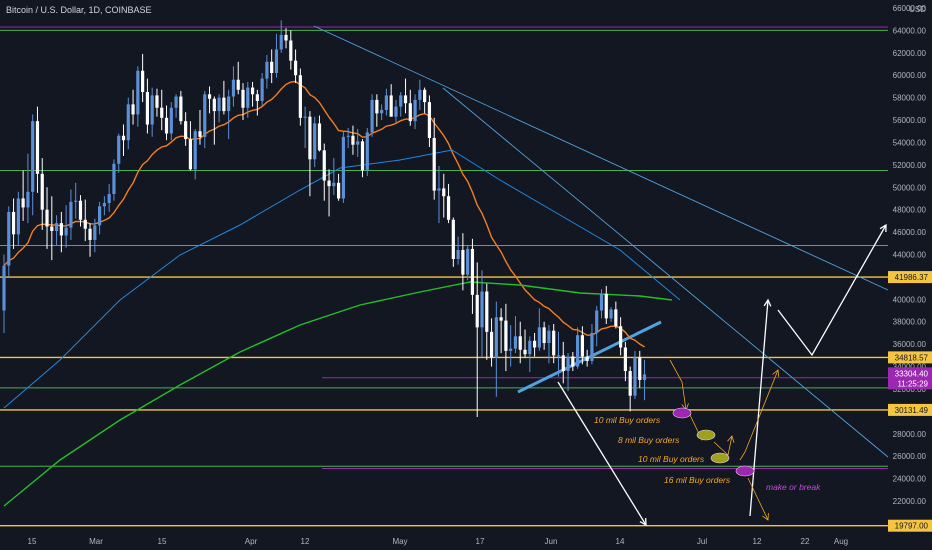 The height and width of the screenshot is (550, 932). I want to click on y-axis-tick-label: 46000.00, so click(910, 232).